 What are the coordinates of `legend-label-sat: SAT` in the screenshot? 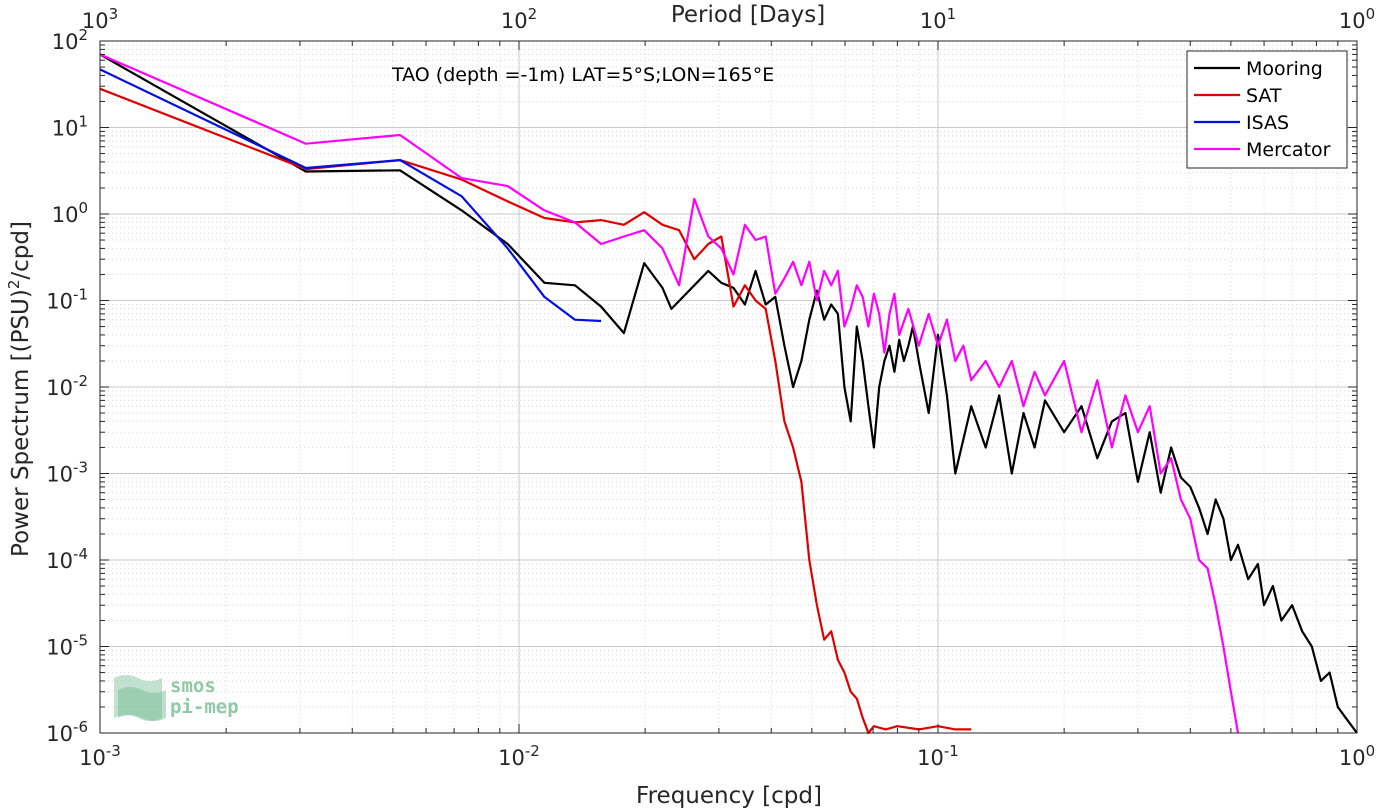 It's located at (1264, 96).